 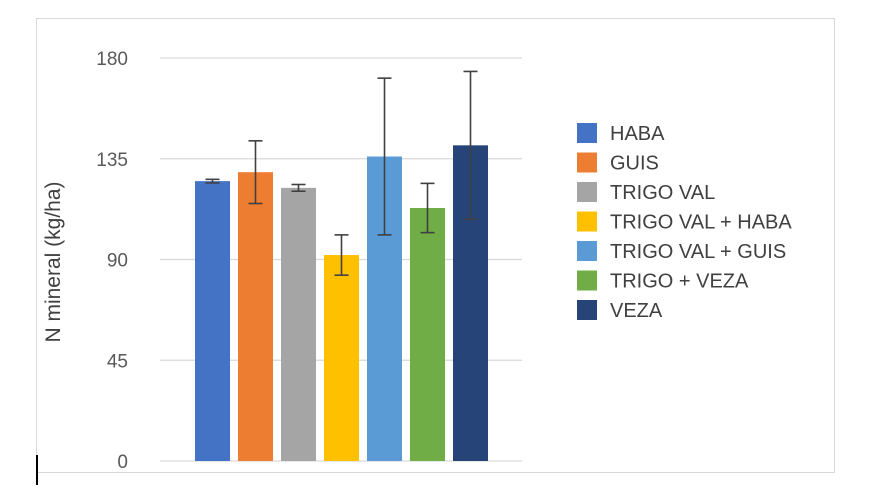 I want to click on y-tick-label: 90, so click(x=117, y=261).